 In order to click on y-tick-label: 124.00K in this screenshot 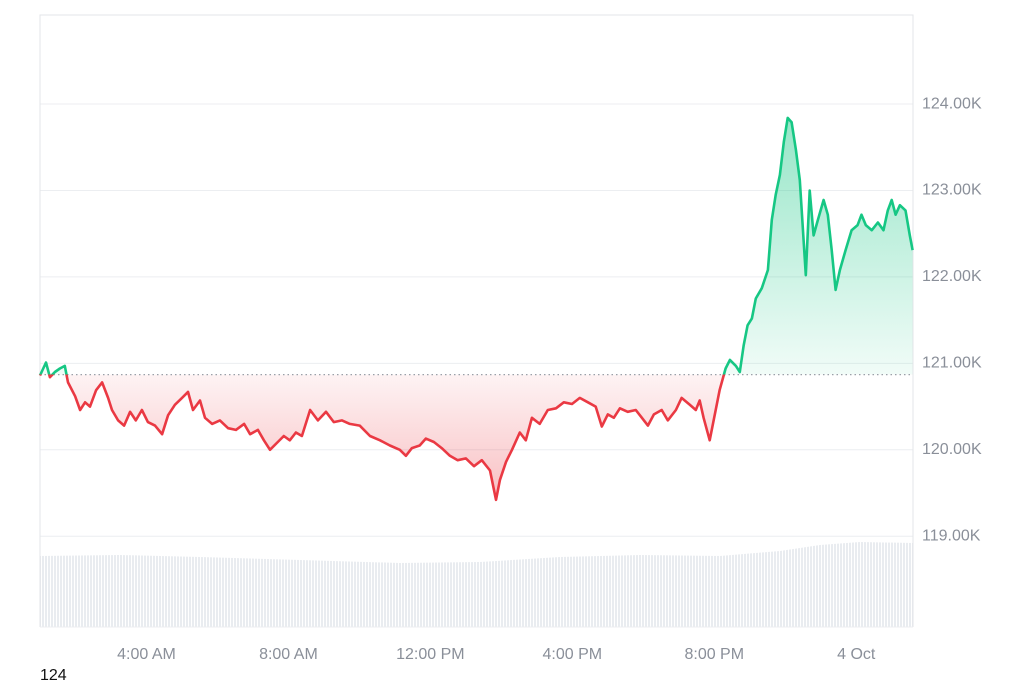, I will do `click(952, 103)`.